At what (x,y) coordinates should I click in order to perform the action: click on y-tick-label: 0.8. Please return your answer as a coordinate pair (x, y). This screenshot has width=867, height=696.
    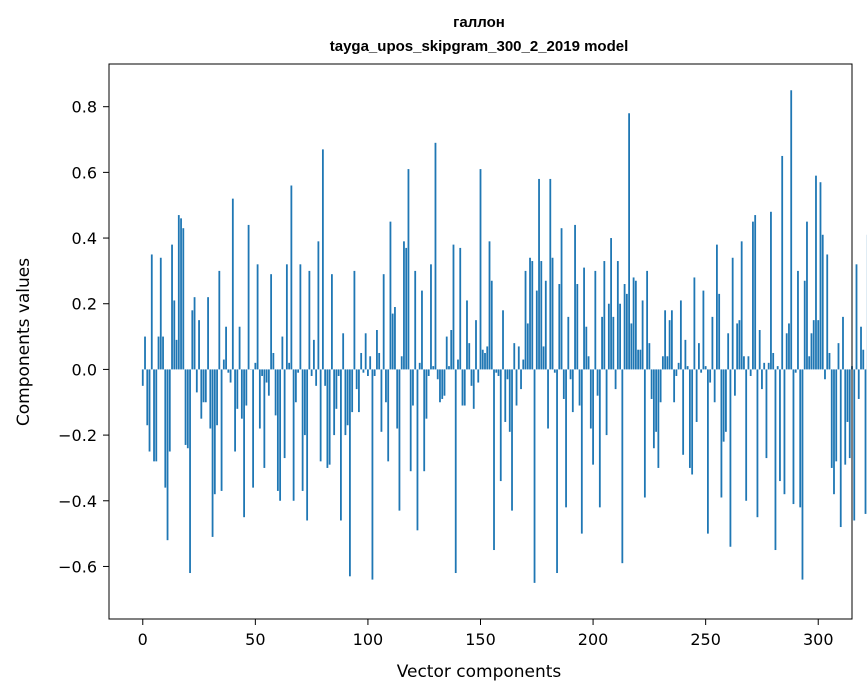
    Looking at the image, I should click on (84, 107).